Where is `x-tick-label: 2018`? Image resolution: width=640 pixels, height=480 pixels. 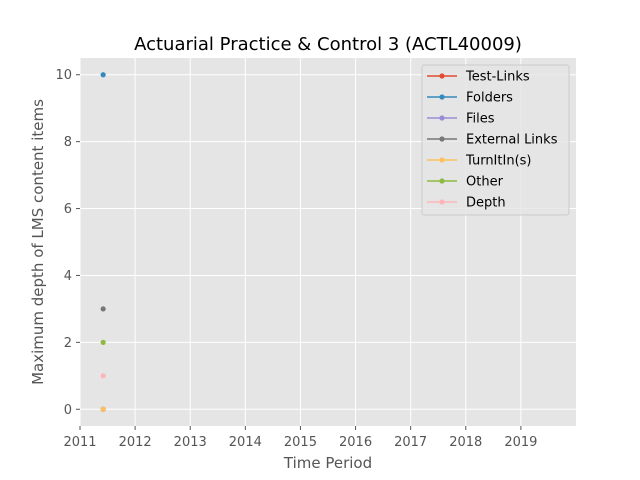
x-tick-label: 2018 is located at coordinates (465, 442).